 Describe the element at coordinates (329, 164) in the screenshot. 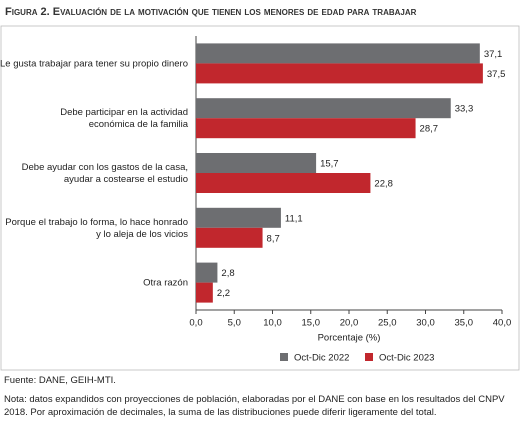

I see `value-label: 15,7` at that location.